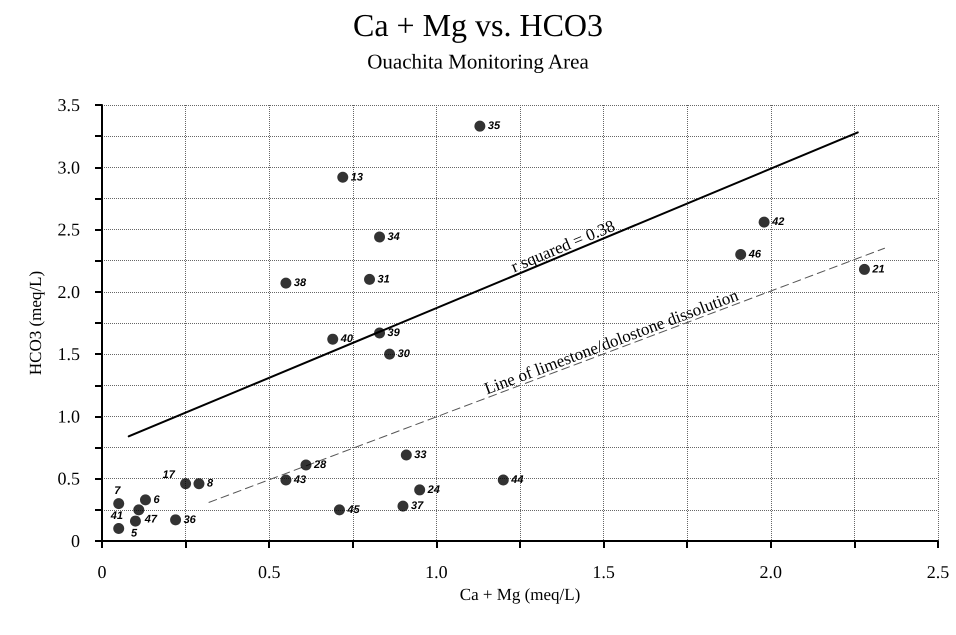  I want to click on chart-subtitle: Ouachita Monitoring Area, so click(478, 62).